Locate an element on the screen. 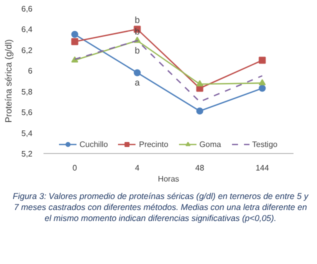 The image size is (317, 264). y-tick-label: 5,4 is located at coordinates (27, 133).